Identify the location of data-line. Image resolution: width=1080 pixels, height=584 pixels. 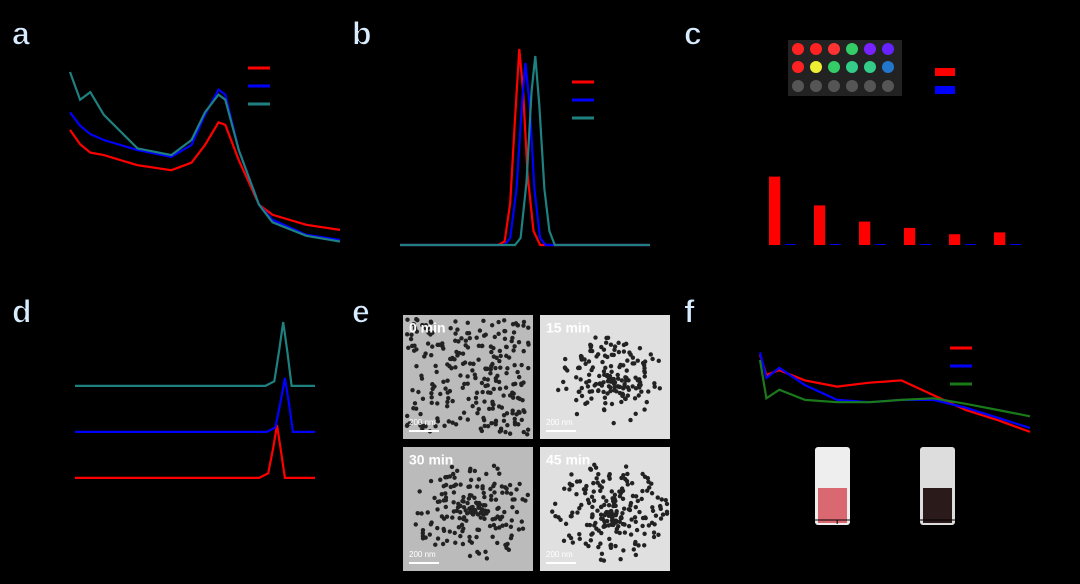
(195, 354).